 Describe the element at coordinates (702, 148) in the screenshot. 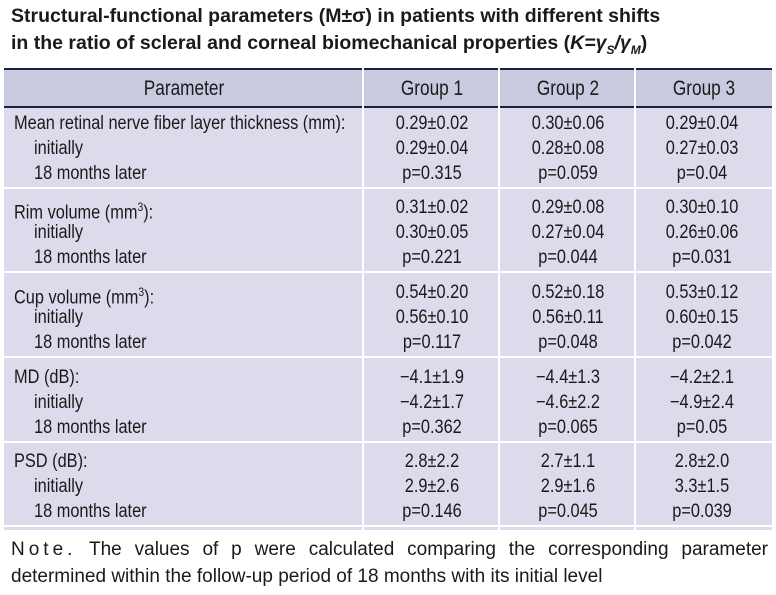

I see `group-3-value: 0.27±0.03` at that location.